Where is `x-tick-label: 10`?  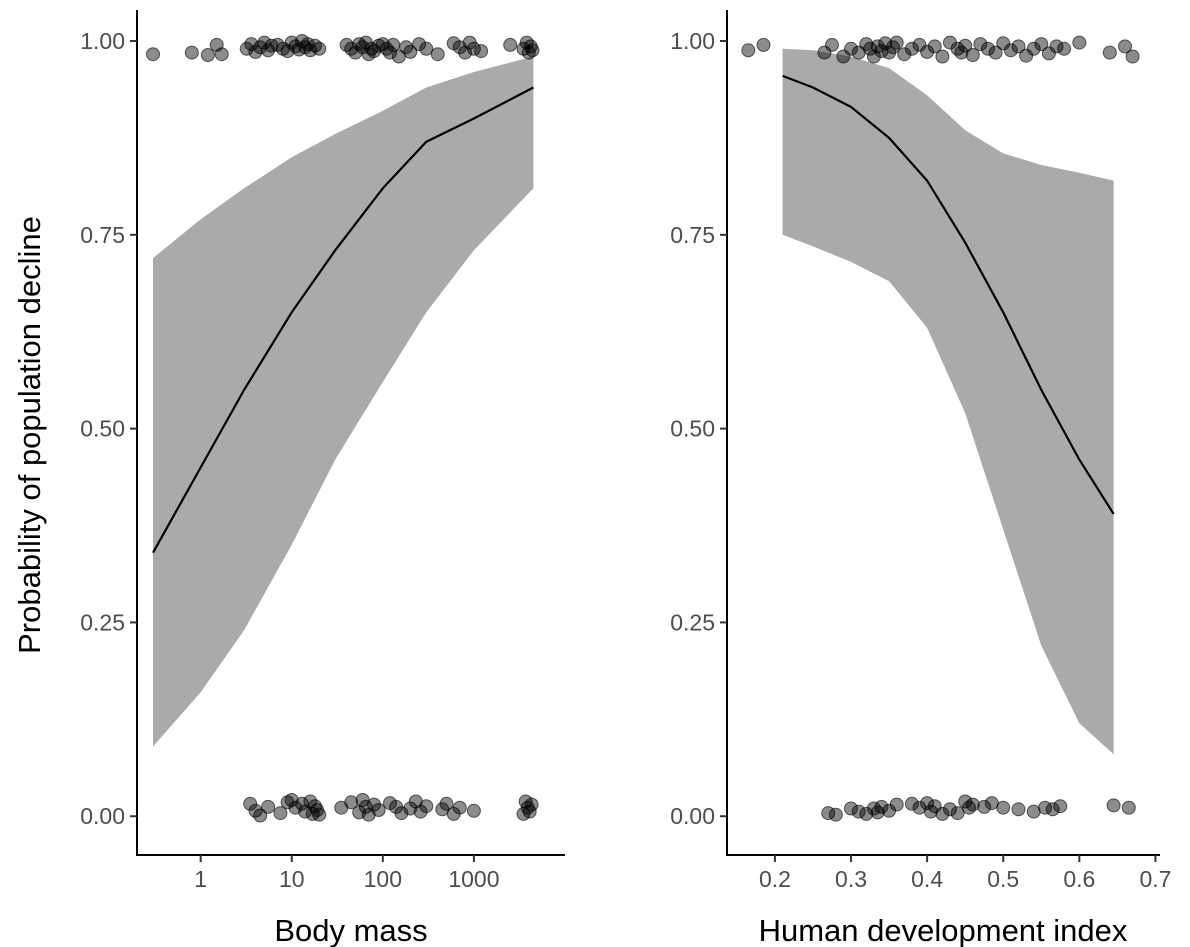 x-tick-label: 10 is located at coordinates (292, 879).